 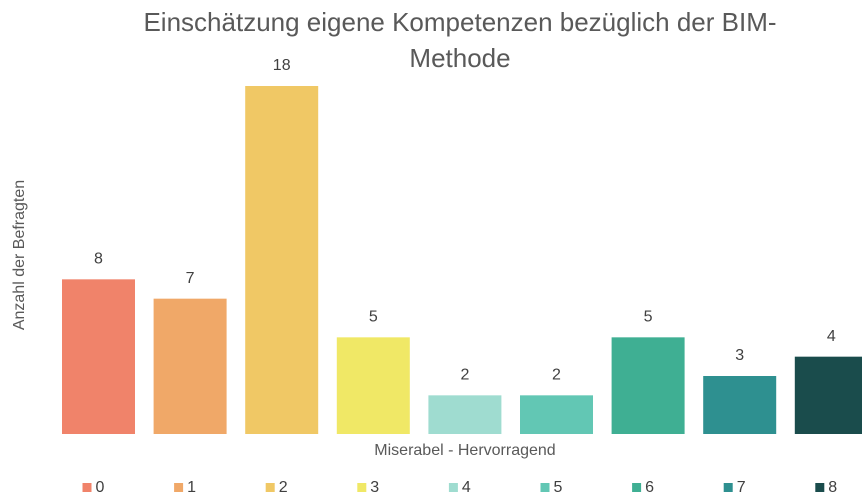 I want to click on y-axis-title: Anzahl der Befragten, so click(x=19, y=255).